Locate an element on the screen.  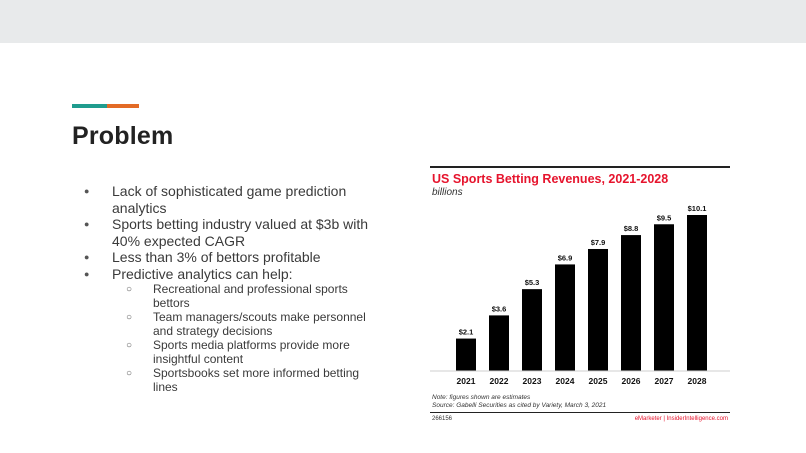
bar-value-label: $6.9 is located at coordinates (565, 257).